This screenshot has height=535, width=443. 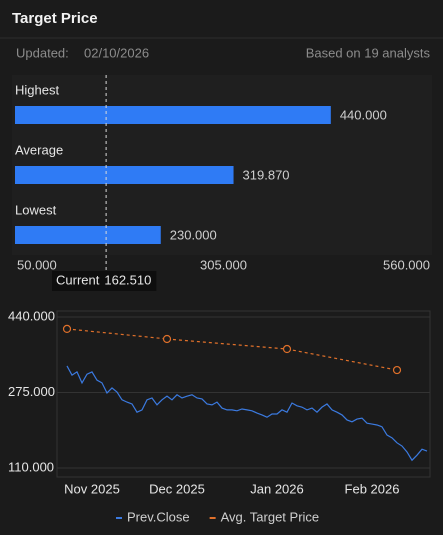 What do you see at coordinates (277, 488) in the screenshot?
I see `x-tick-label: Jan 2026` at bounding box center [277, 488].